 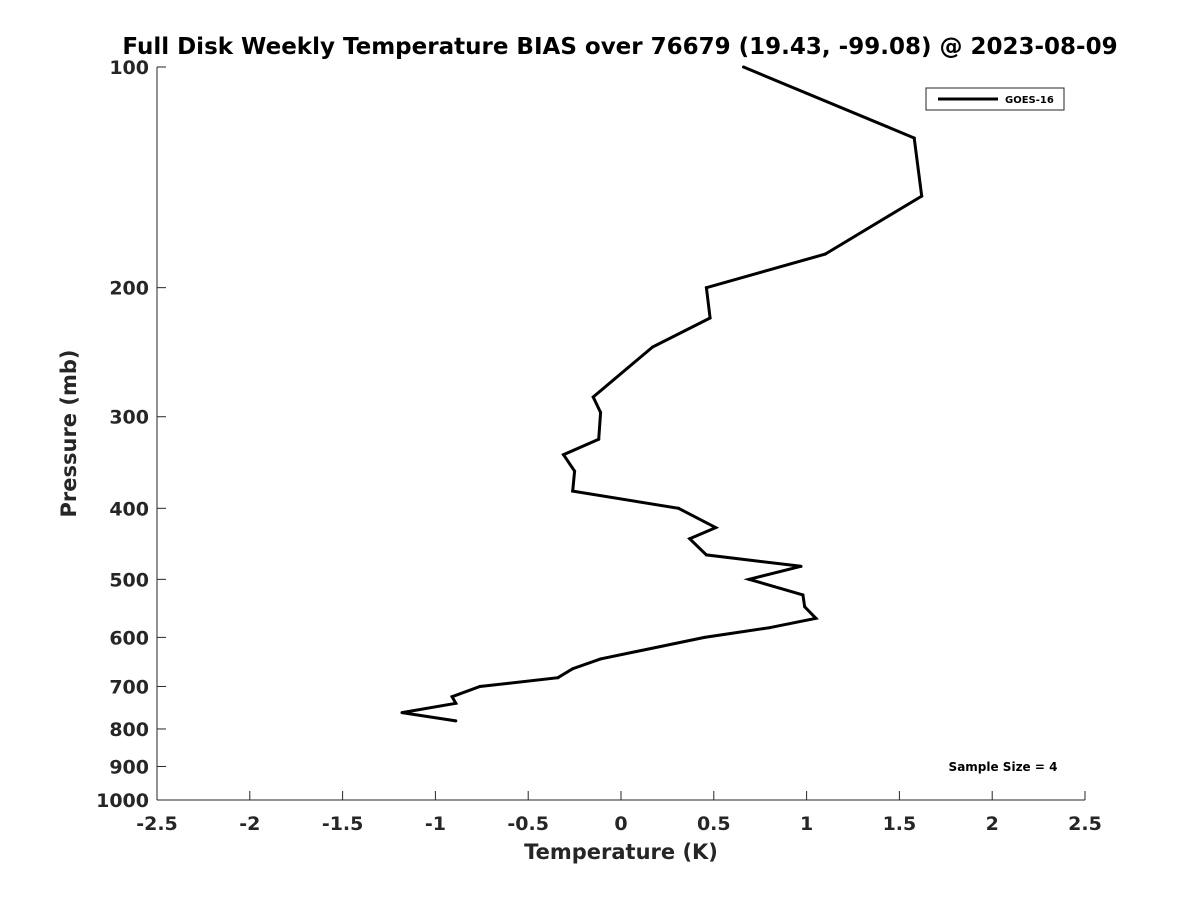 What do you see at coordinates (995, 99) in the screenshot?
I see `legend: GOES-16` at bounding box center [995, 99].